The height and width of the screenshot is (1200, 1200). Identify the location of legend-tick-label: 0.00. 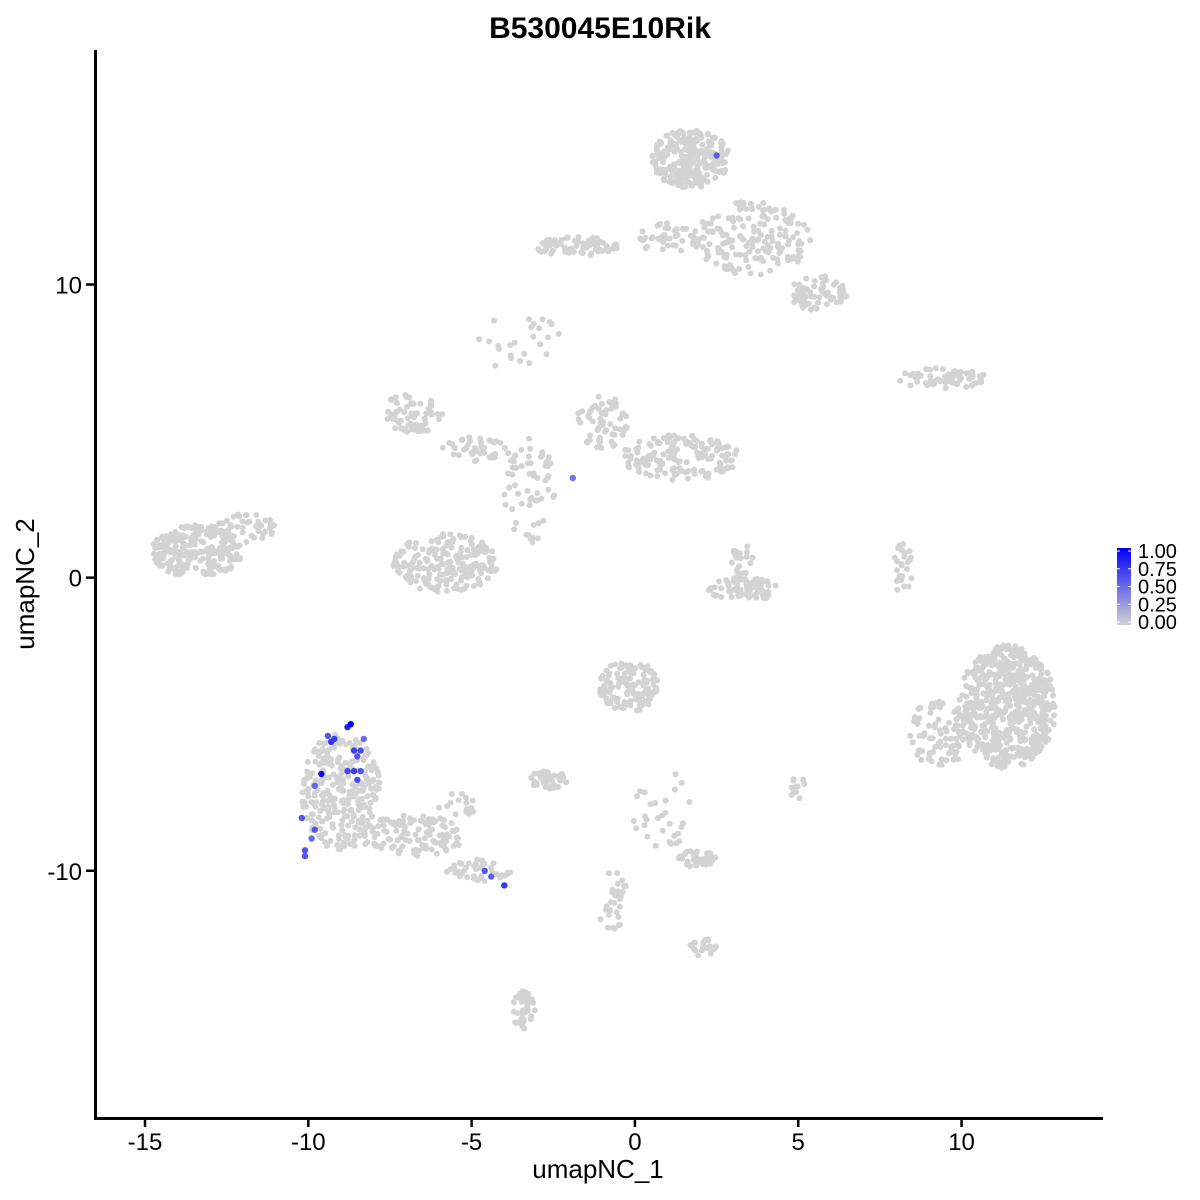
(1157, 623).